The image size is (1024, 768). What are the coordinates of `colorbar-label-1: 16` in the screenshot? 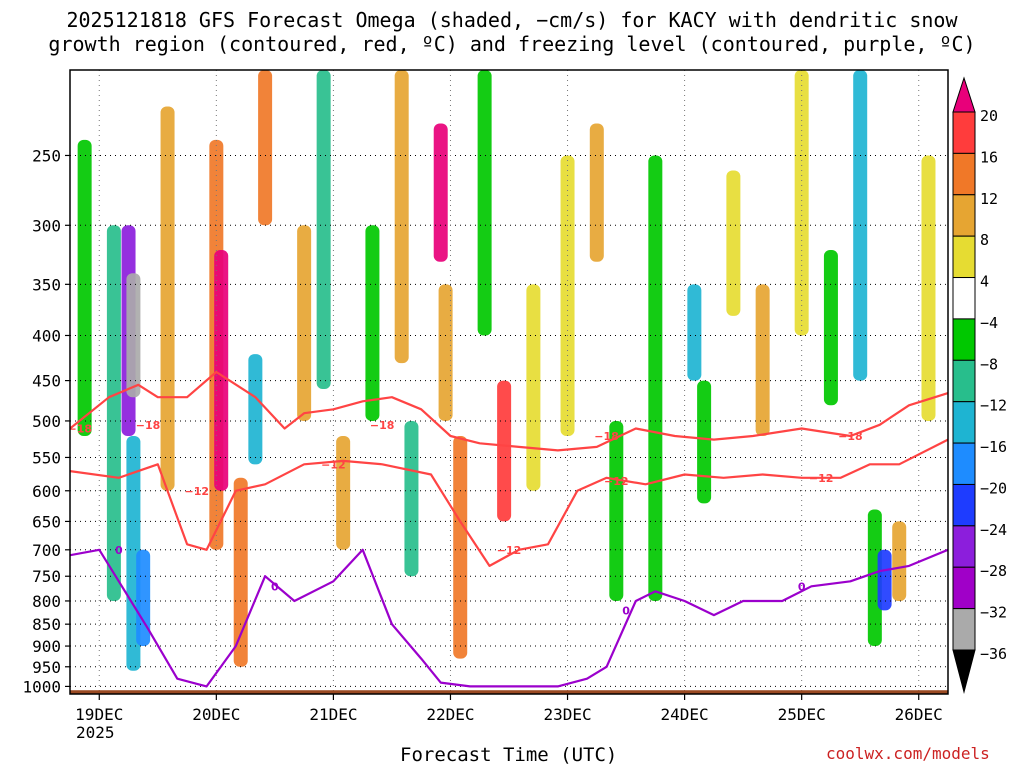 It's located at (989, 157).